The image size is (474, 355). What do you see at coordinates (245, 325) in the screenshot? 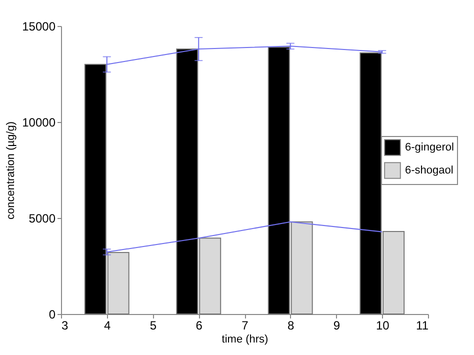
I see `x-tick-label: 7` at bounding box center [245, 325].